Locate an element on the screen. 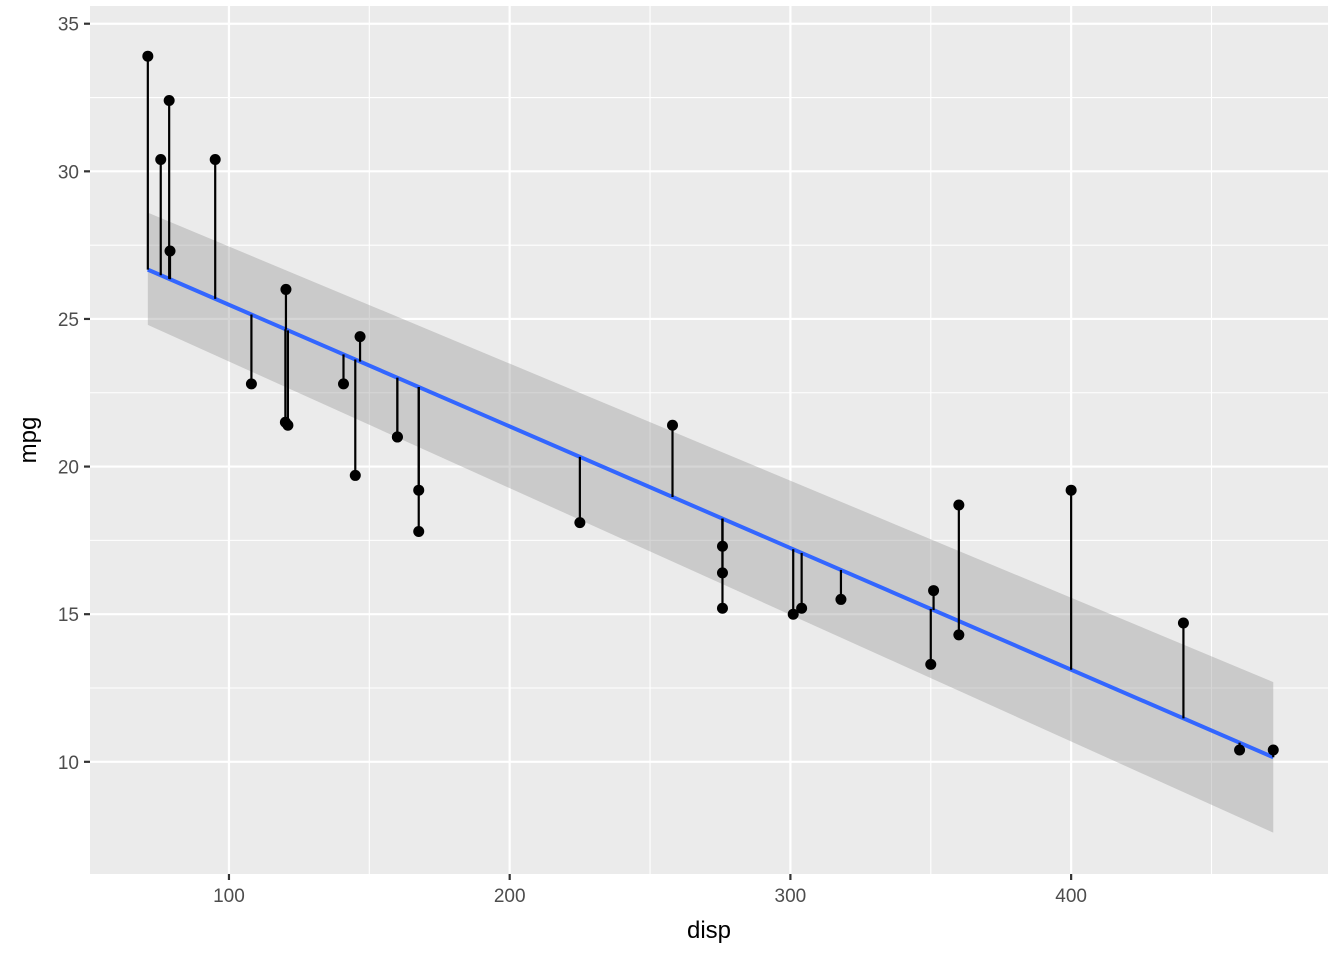 Image resolution: width=1344 pixels, height=960 pixels. y-tick-label: 35 is located at coordinates (68, 25).